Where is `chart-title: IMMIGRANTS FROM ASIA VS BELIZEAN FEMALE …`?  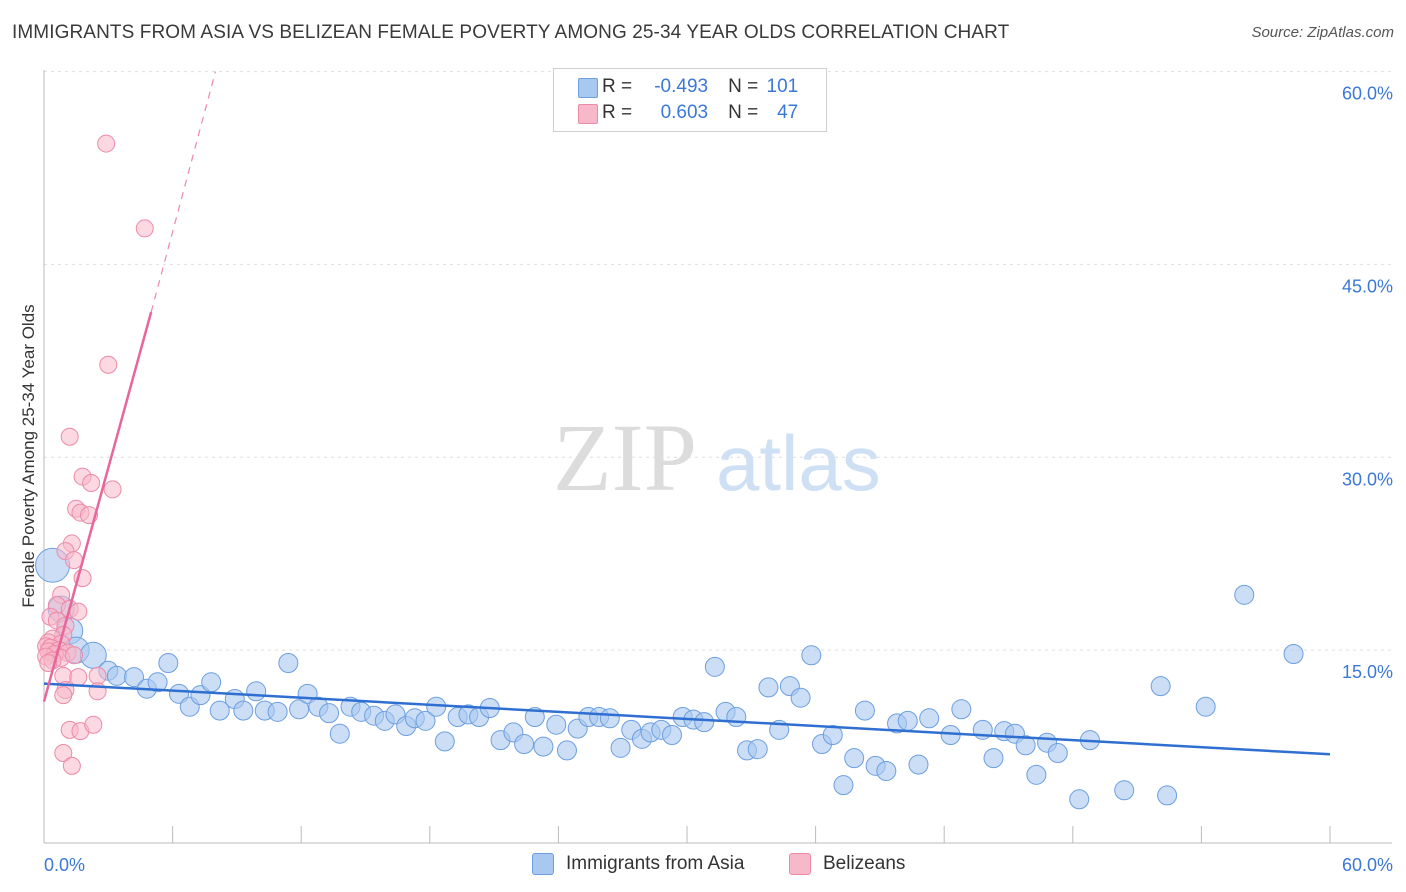
chart-title: IMMIGRANTS FROM ASIA VS BELIZEAN FEMALE … is located at coordinates (511, 32).